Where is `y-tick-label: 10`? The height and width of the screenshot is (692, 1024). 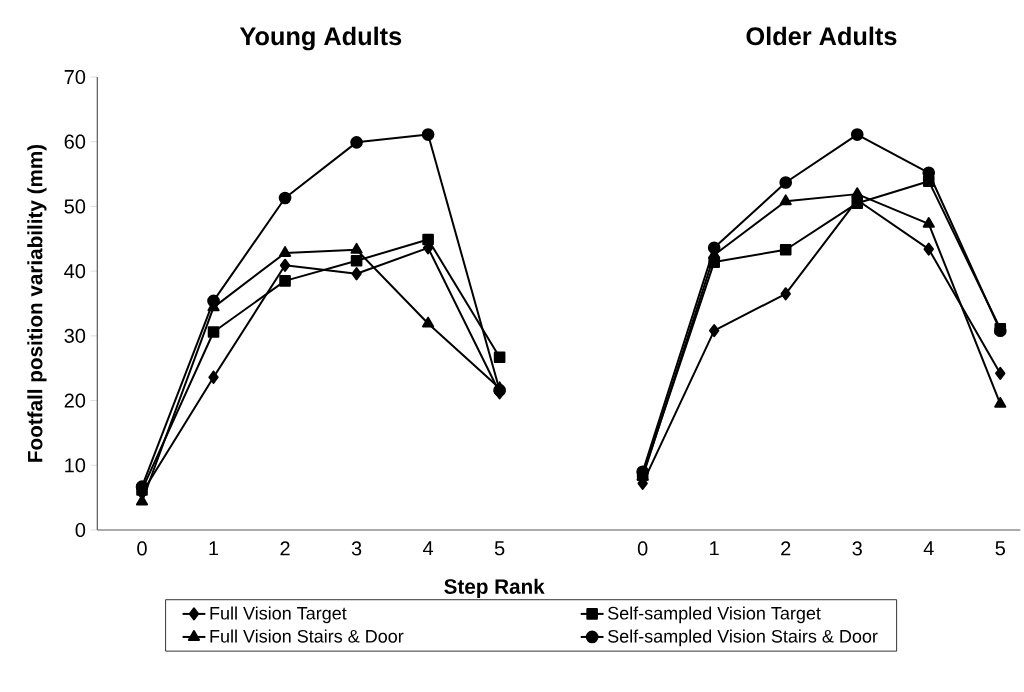
y-tick-label: 10 is located at coordinates (75, 465).